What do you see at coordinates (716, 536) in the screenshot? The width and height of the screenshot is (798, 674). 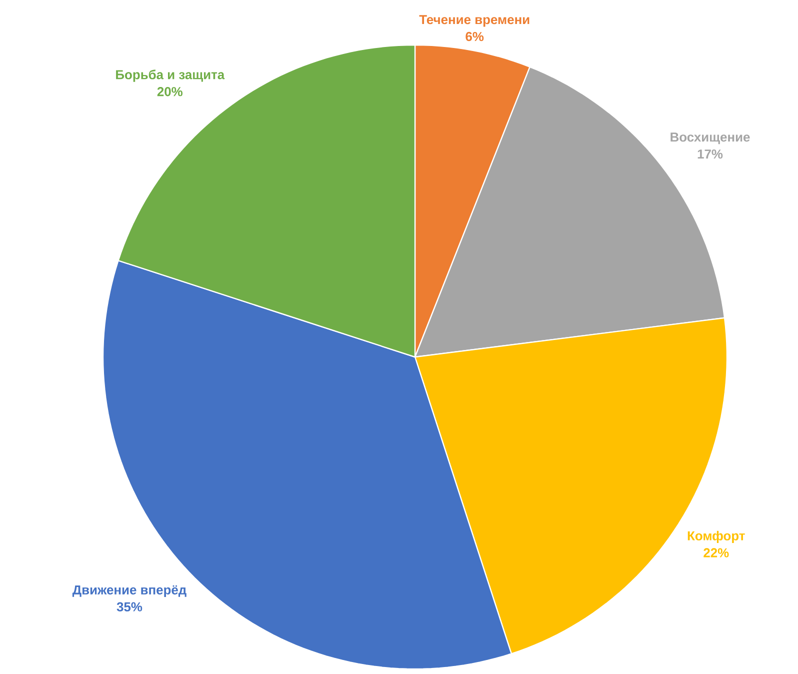 I see `slice-label: Комфорт` at bounding box center [716, 536].